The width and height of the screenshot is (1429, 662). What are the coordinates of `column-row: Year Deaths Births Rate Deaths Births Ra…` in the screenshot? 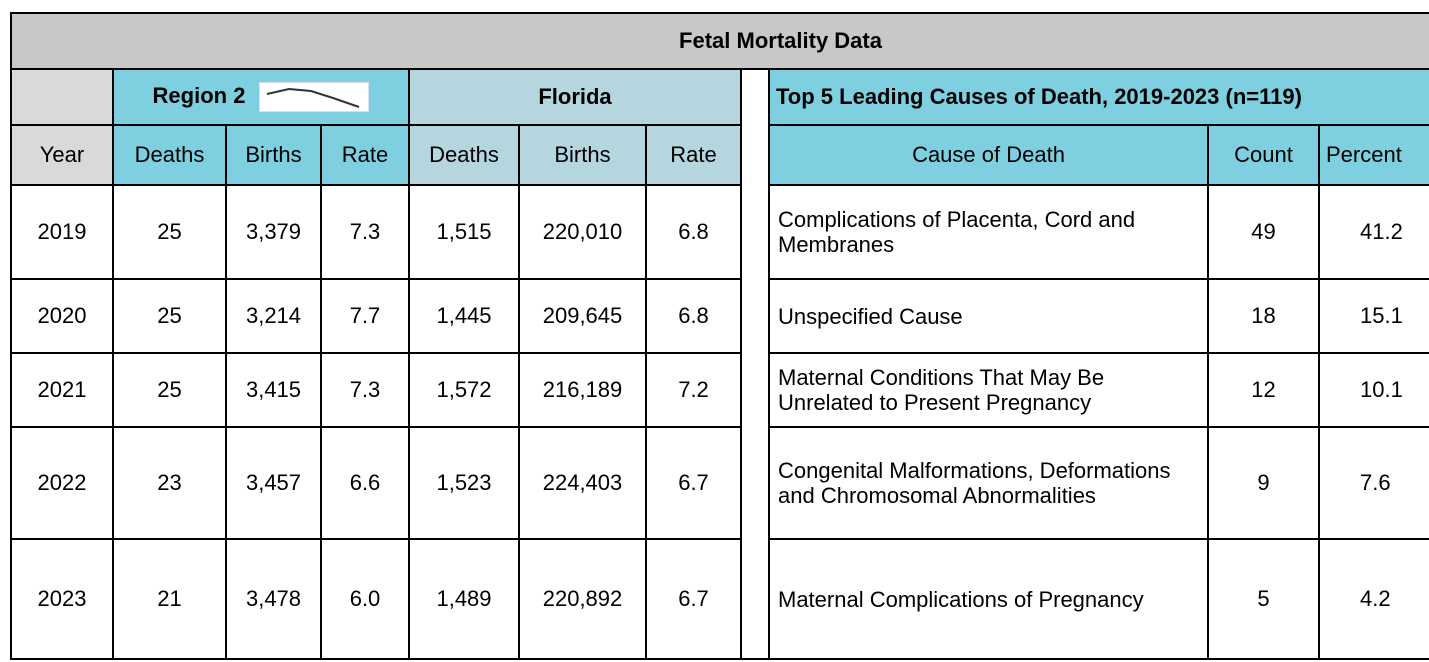 It's located at (719, 155).